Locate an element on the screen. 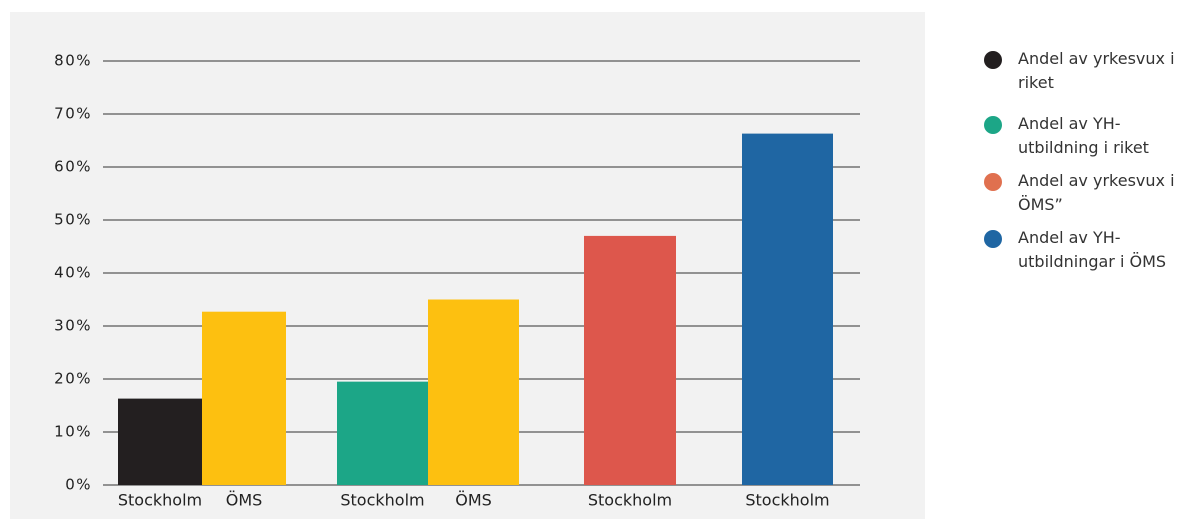 The height and width of the screenshot is (519, 1196). y-tick-label: 80% is located at coordinates (73, 61).